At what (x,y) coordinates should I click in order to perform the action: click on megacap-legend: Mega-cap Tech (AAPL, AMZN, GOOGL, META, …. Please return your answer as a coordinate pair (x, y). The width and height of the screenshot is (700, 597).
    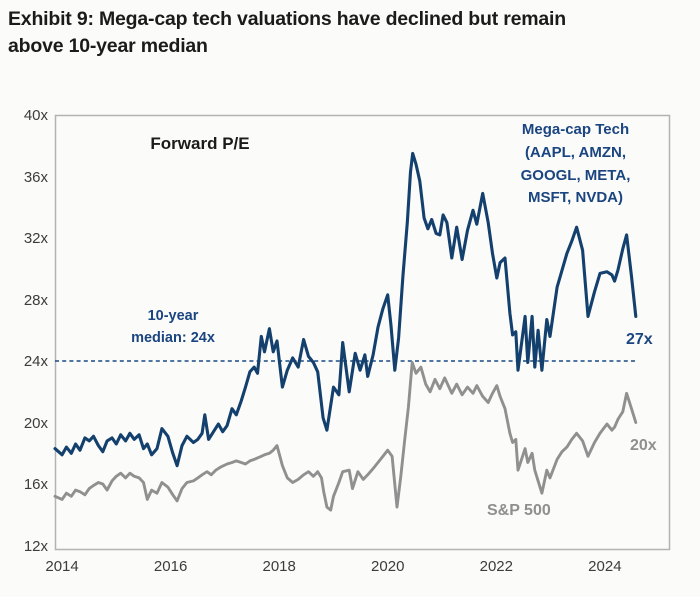
    Looking at the image, I should click on (575, 164).